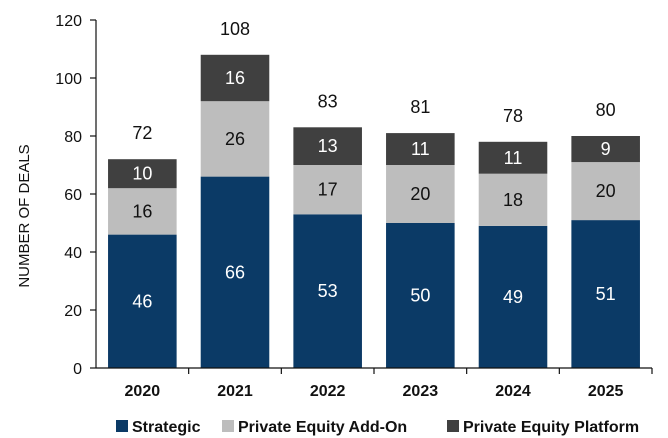 This screenshot has height=438, width=668. I want to click on x-tick-label: 2021, so click(235, 391).